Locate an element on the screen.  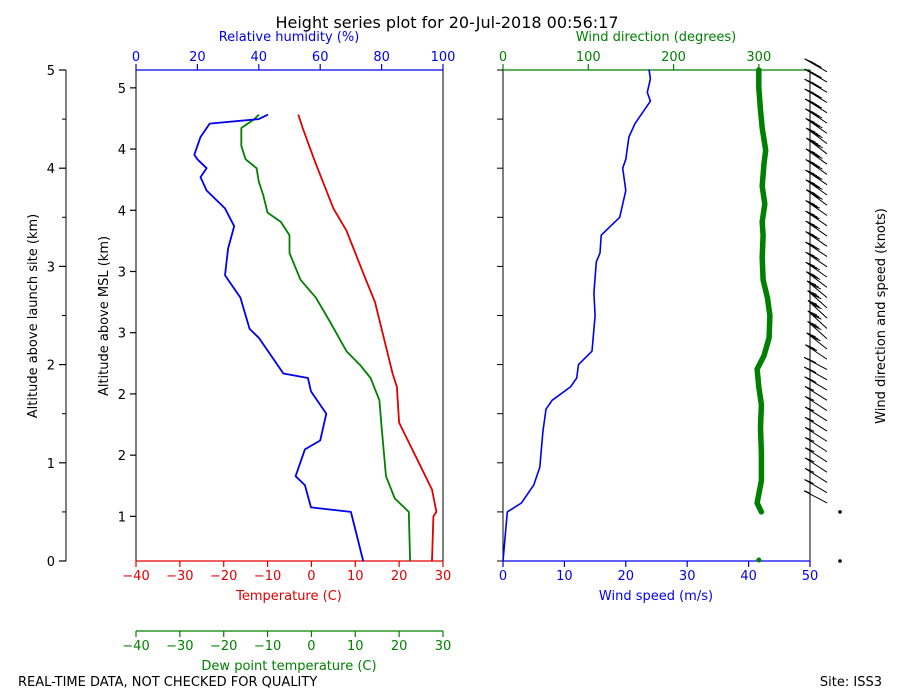
dewpoint-tick-label: 10 is located at coordinates (355, 646).